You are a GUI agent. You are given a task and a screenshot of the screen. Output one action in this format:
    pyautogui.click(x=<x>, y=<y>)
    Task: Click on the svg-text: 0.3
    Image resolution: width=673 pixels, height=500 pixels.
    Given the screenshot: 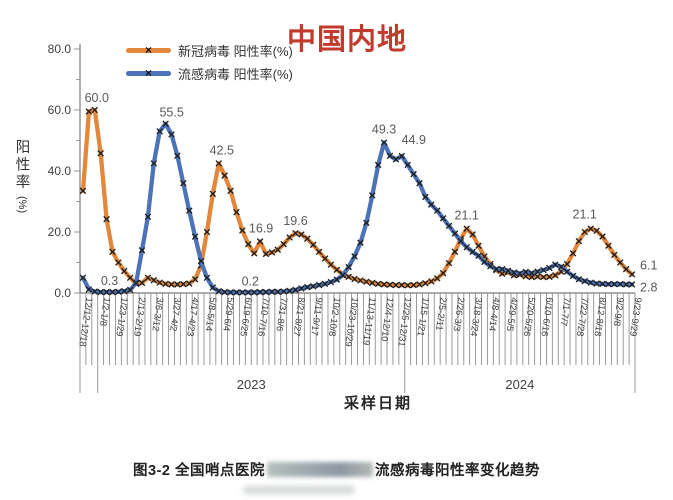 What is the action you would take?
    pyautogui.click(x=109, y=281)
    